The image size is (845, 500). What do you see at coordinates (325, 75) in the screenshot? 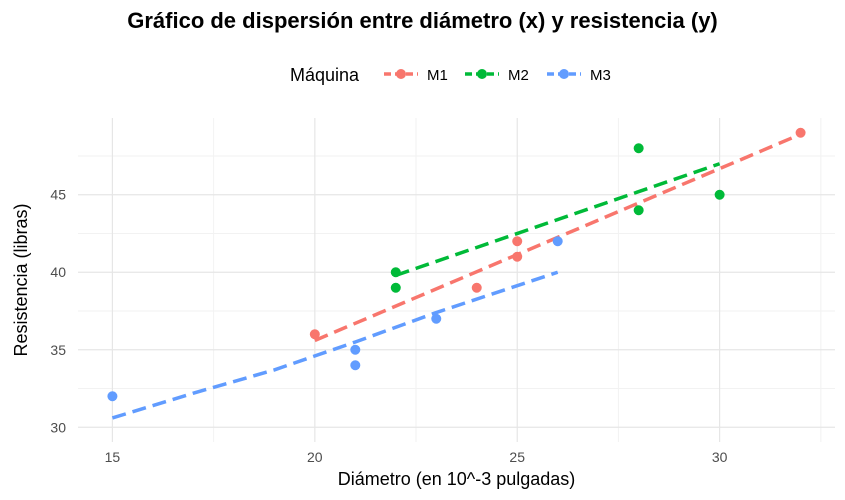
I see `legend-title: Máquina` at bounding box center [325, 75].